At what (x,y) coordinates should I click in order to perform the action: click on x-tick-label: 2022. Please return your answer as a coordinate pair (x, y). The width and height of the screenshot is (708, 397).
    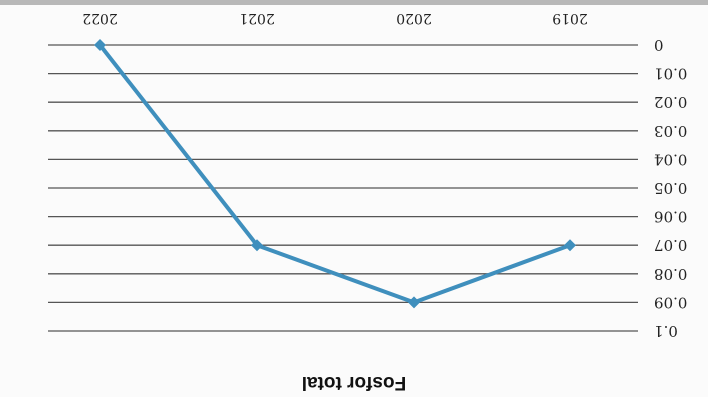
    Looking at the image, I should click on (100, 18).